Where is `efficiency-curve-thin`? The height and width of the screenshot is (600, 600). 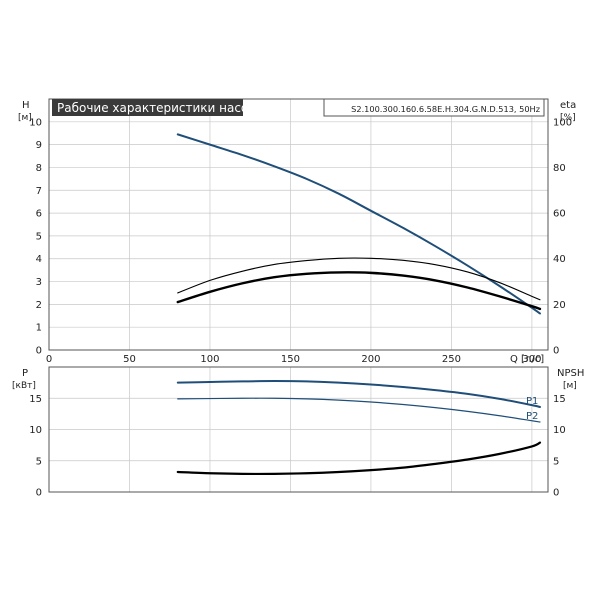 efficiency-curve-thin is located at coordinates (359, 279).